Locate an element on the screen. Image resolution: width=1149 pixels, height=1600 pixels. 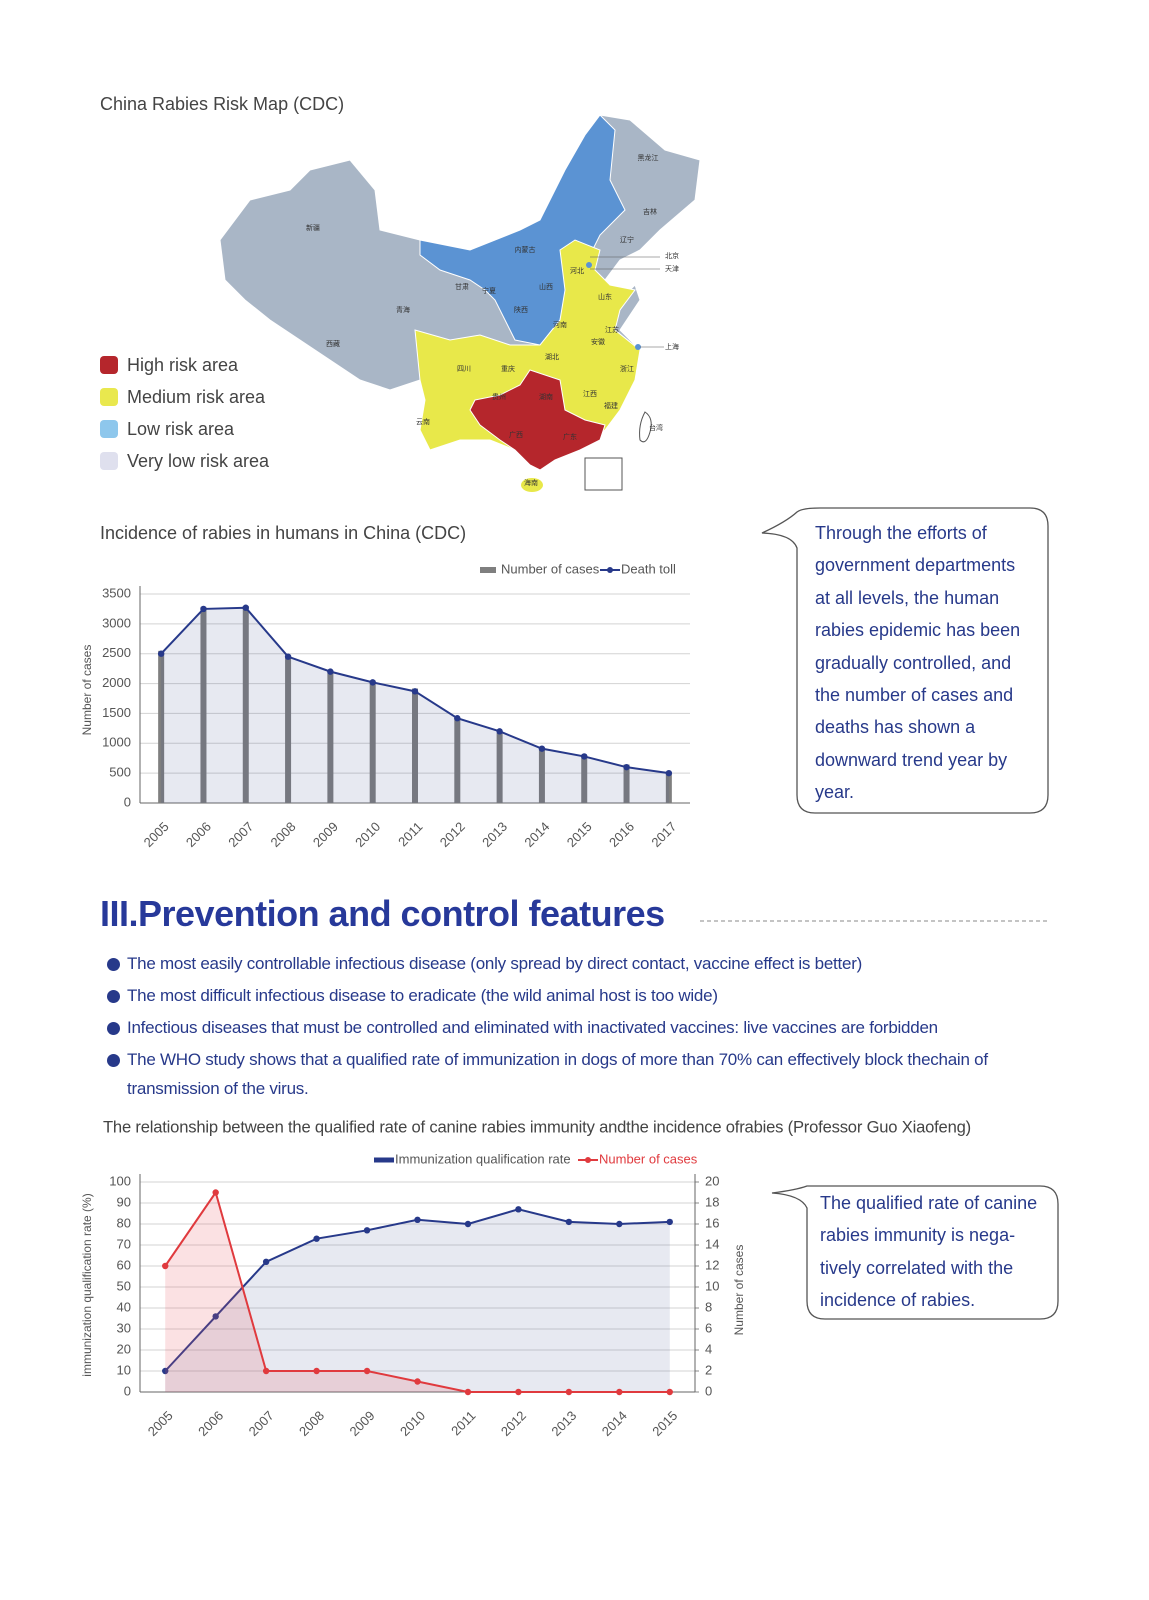
x-tick-label: 2012 is located at coordinates (452, 834).